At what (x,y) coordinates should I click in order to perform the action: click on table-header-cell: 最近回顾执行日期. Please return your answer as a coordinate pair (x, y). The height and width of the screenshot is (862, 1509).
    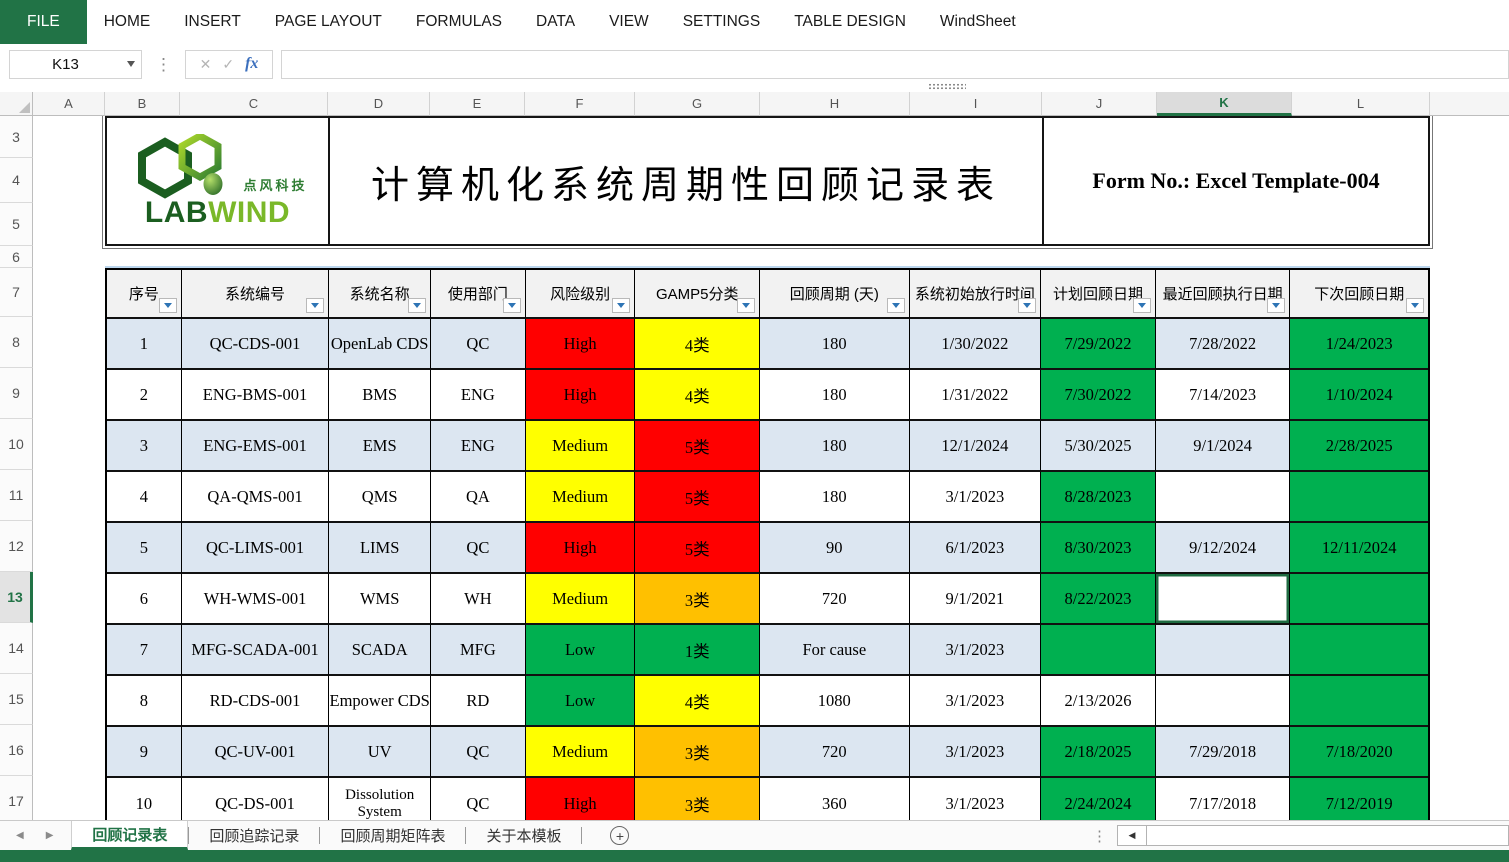
    Looking at the image, I should click on (1223, 294).